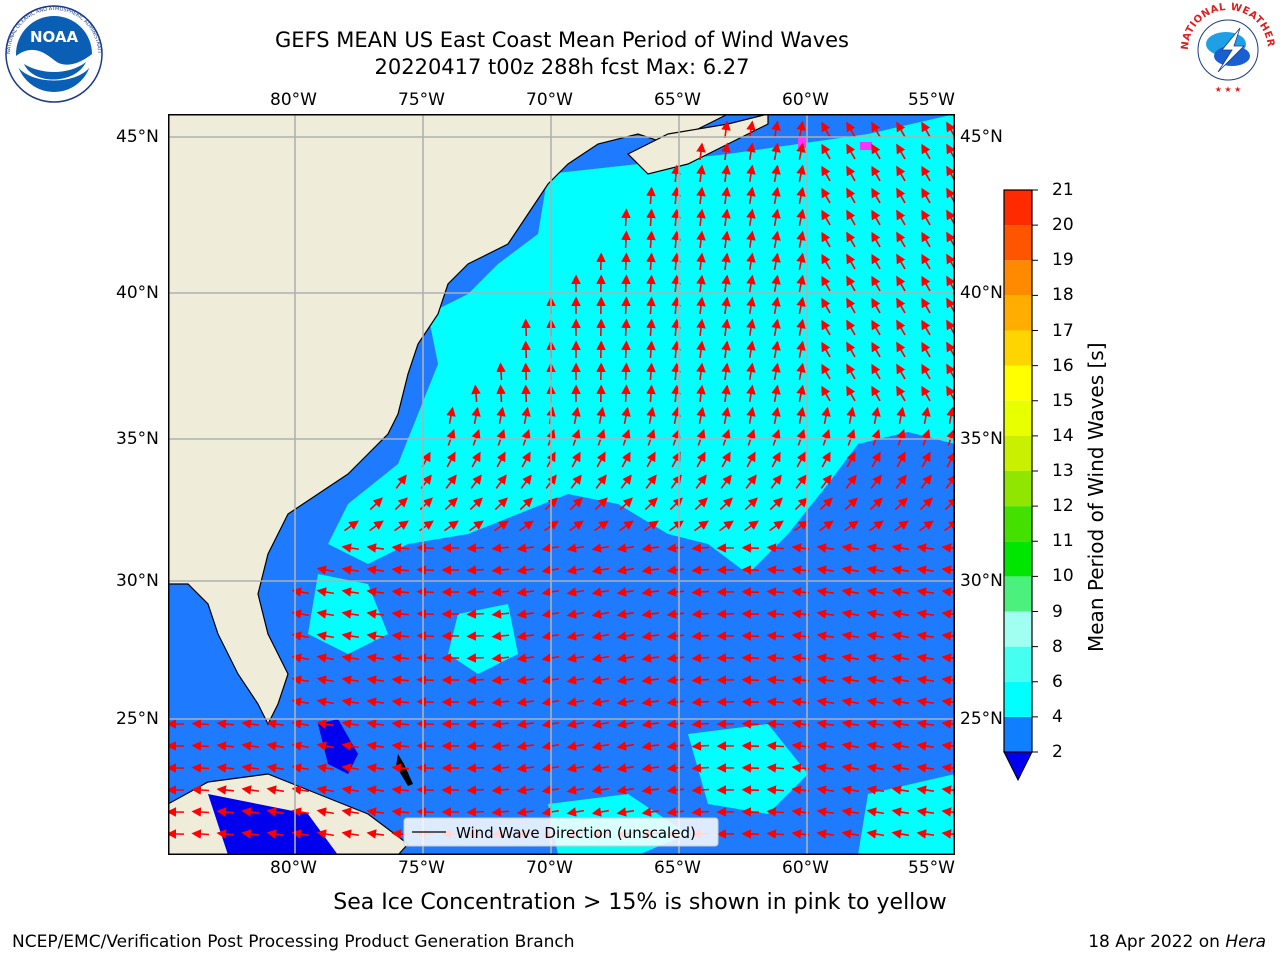 The image size is (1280, 960). What do you see at coordinates (561, 832) in the screenshot?
I see `map-legend: Wind Wave Direction (unscaled)` at bounding box center [561, 832].